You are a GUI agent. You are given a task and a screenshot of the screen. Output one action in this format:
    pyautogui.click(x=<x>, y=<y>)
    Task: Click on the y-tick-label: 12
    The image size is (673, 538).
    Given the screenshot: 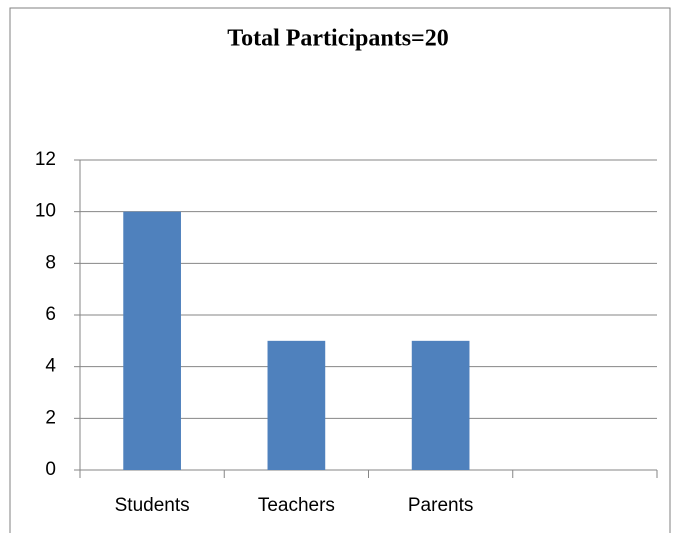 What is the action you would take?
    pyautogui.click(x=45, y=159)
    